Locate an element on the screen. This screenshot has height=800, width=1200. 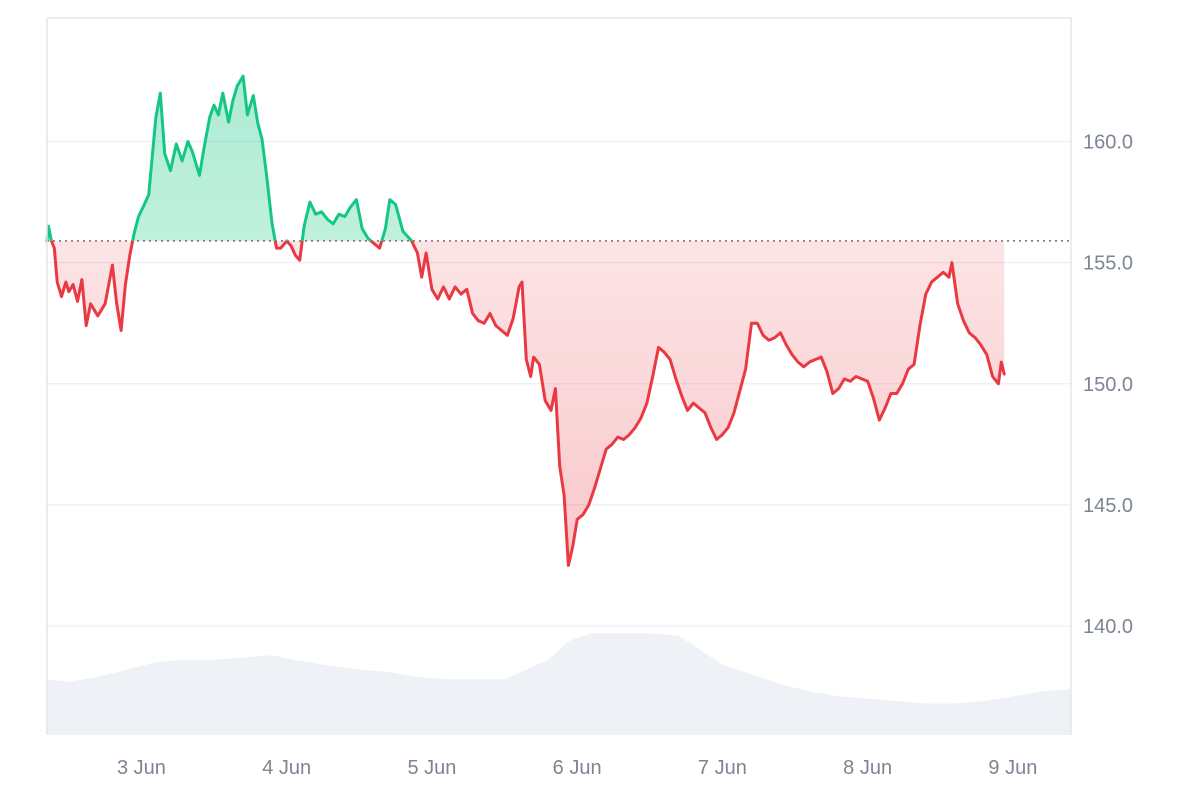
x-tick-label: 4 Jun is located at coordinates (286, 768).